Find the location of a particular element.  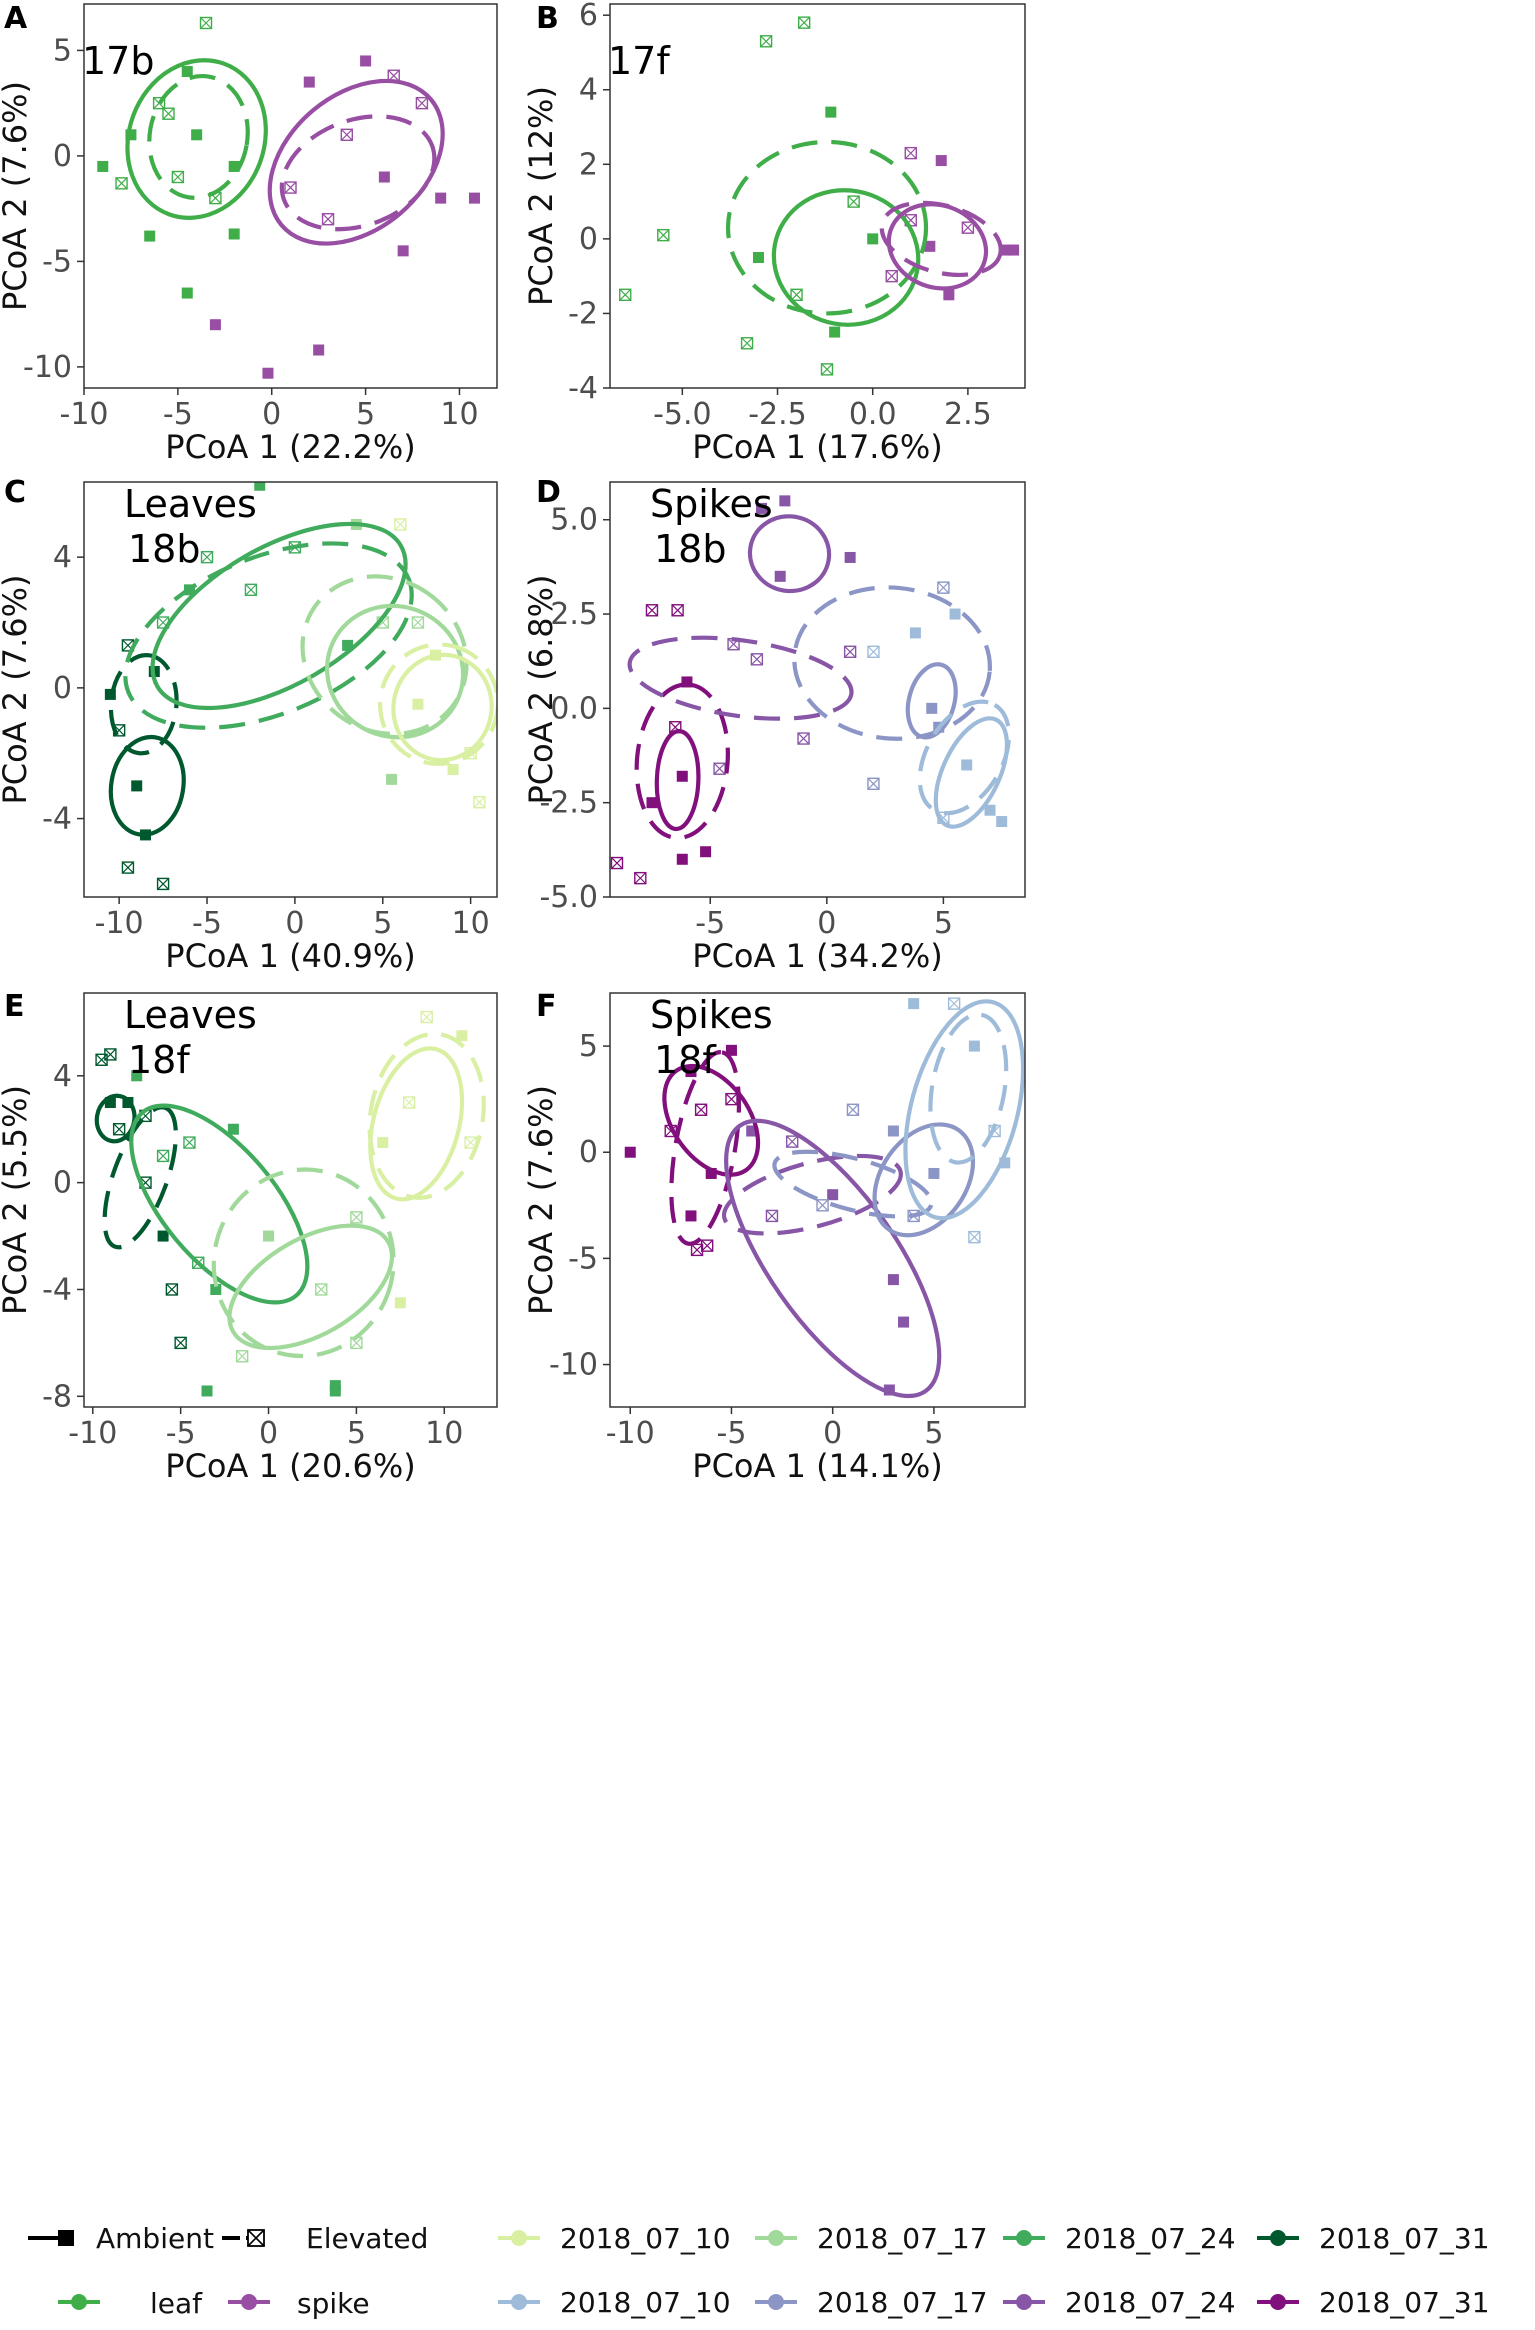

plot-area is located at coordinates (819, 196).